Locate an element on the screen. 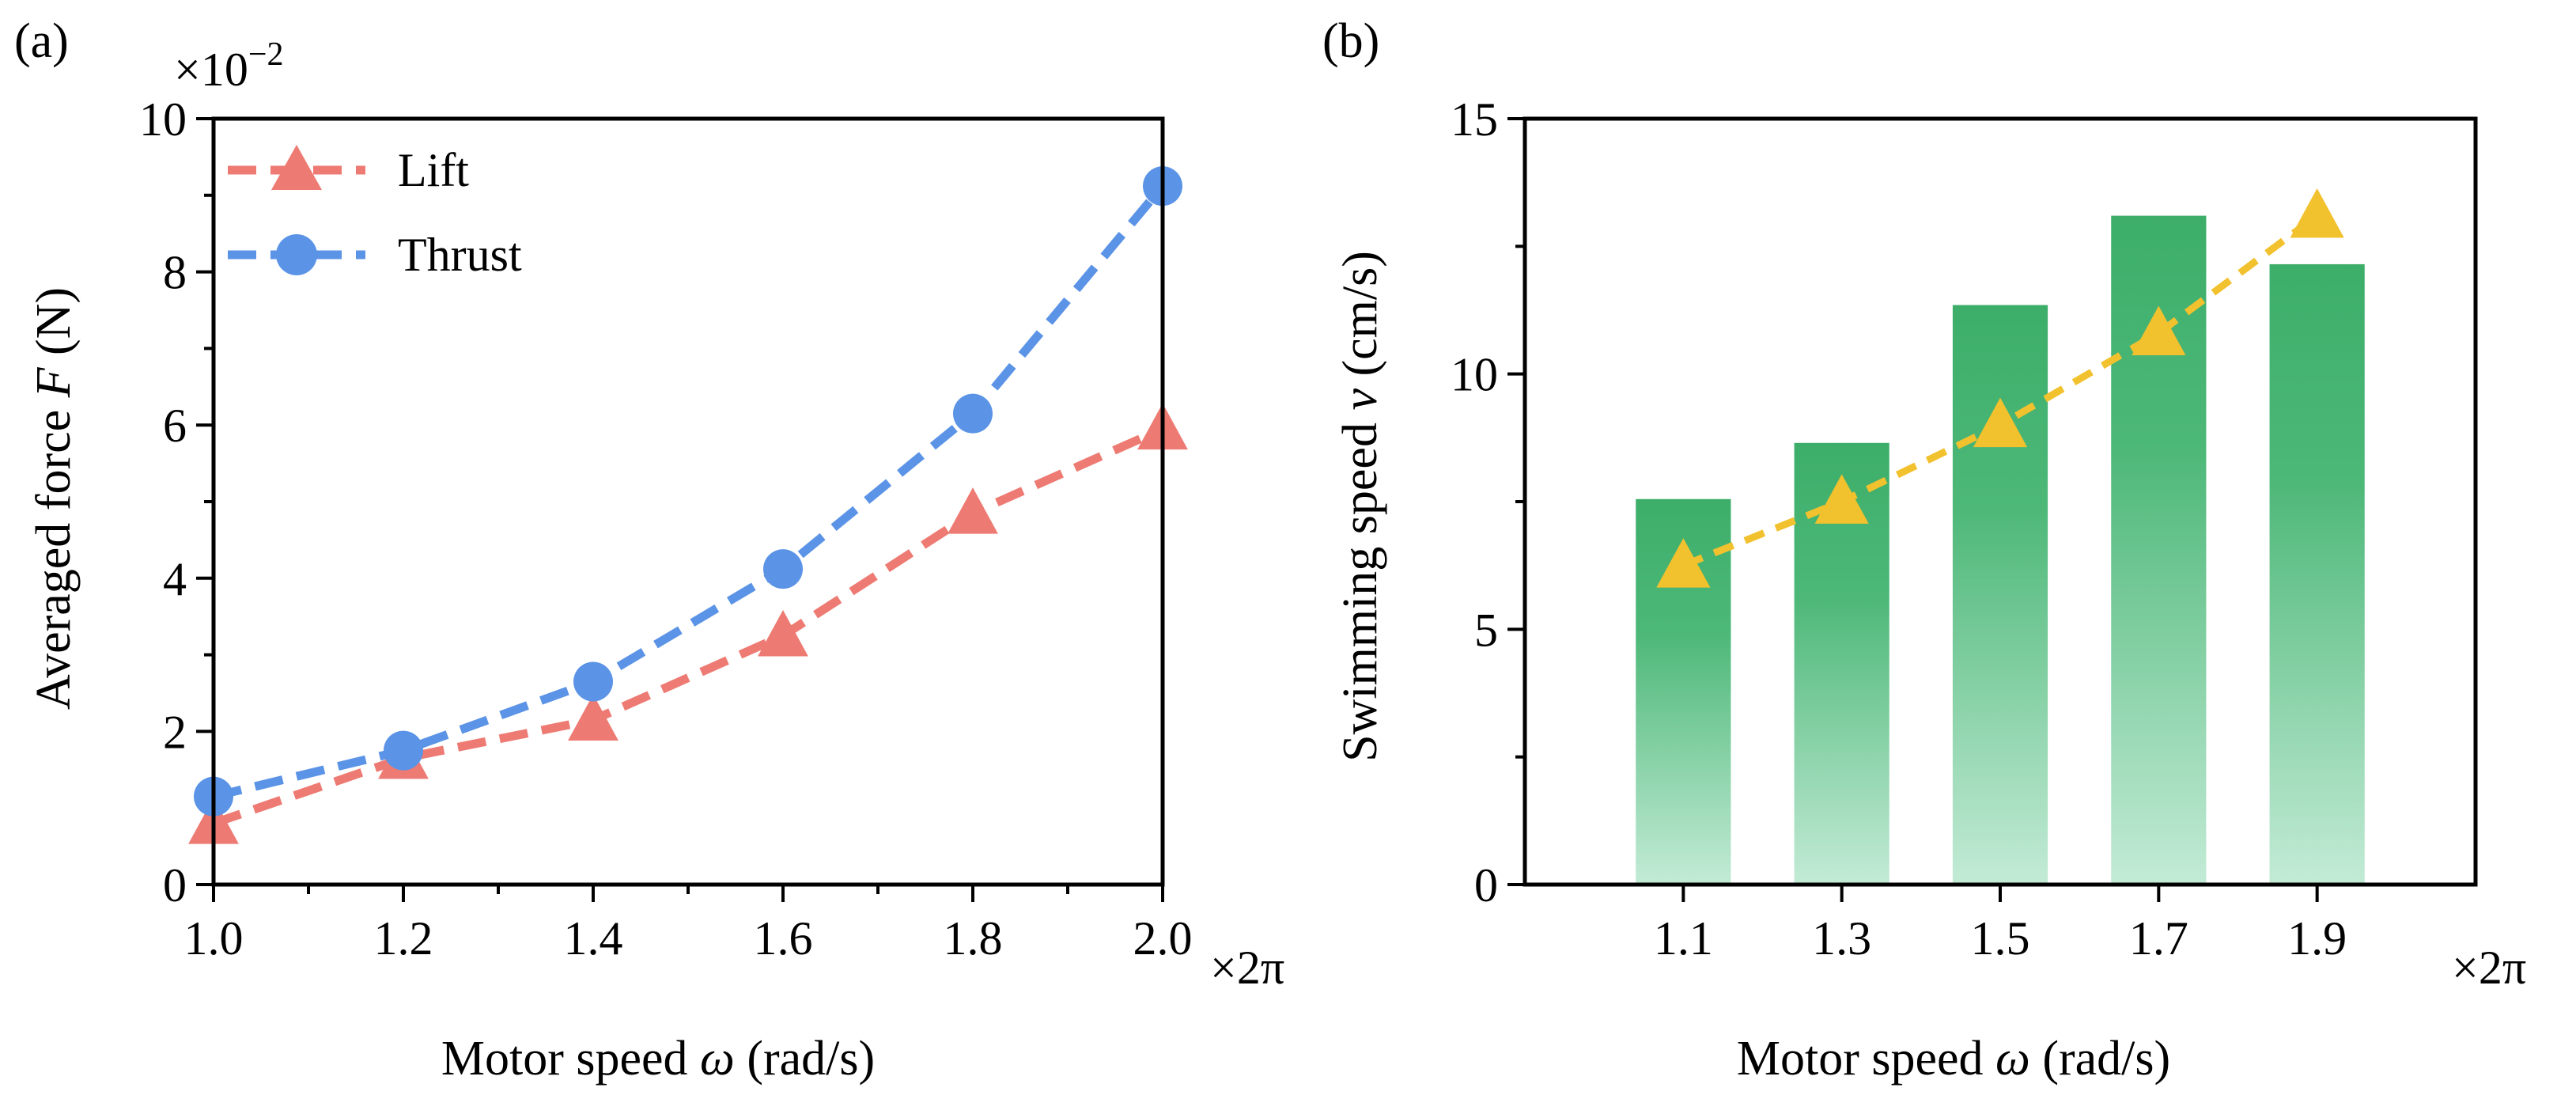  legend-thrust-label: Thrust is located at coordinates (460, 255).